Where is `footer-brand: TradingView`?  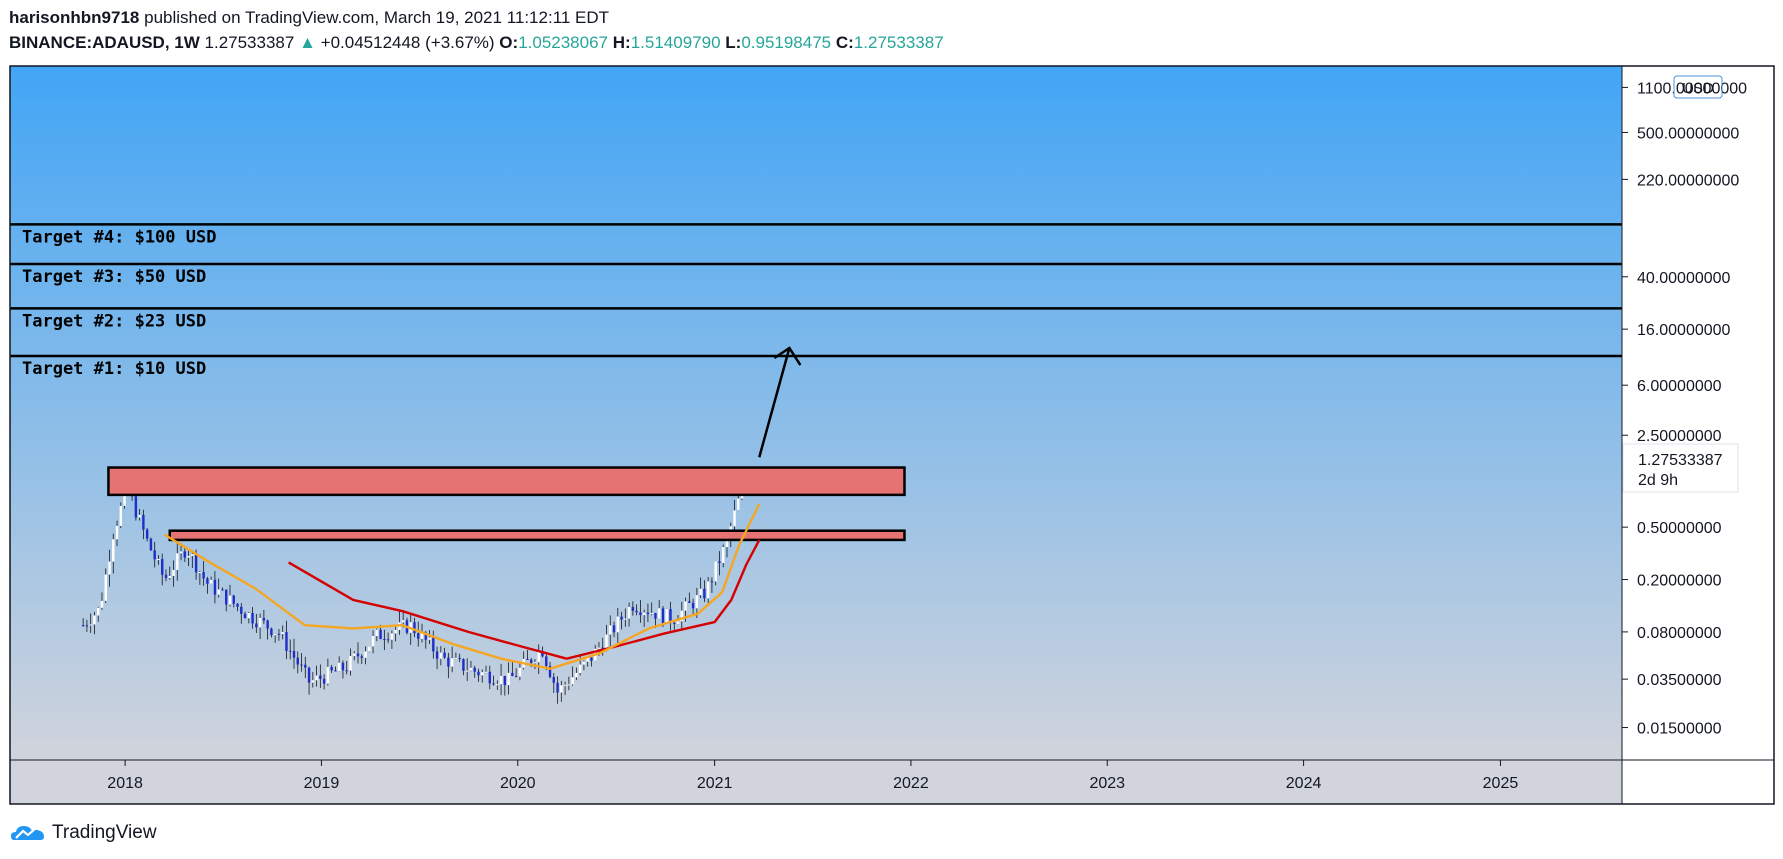 footer-brand: TradingView is located at coordinates (104, 832).